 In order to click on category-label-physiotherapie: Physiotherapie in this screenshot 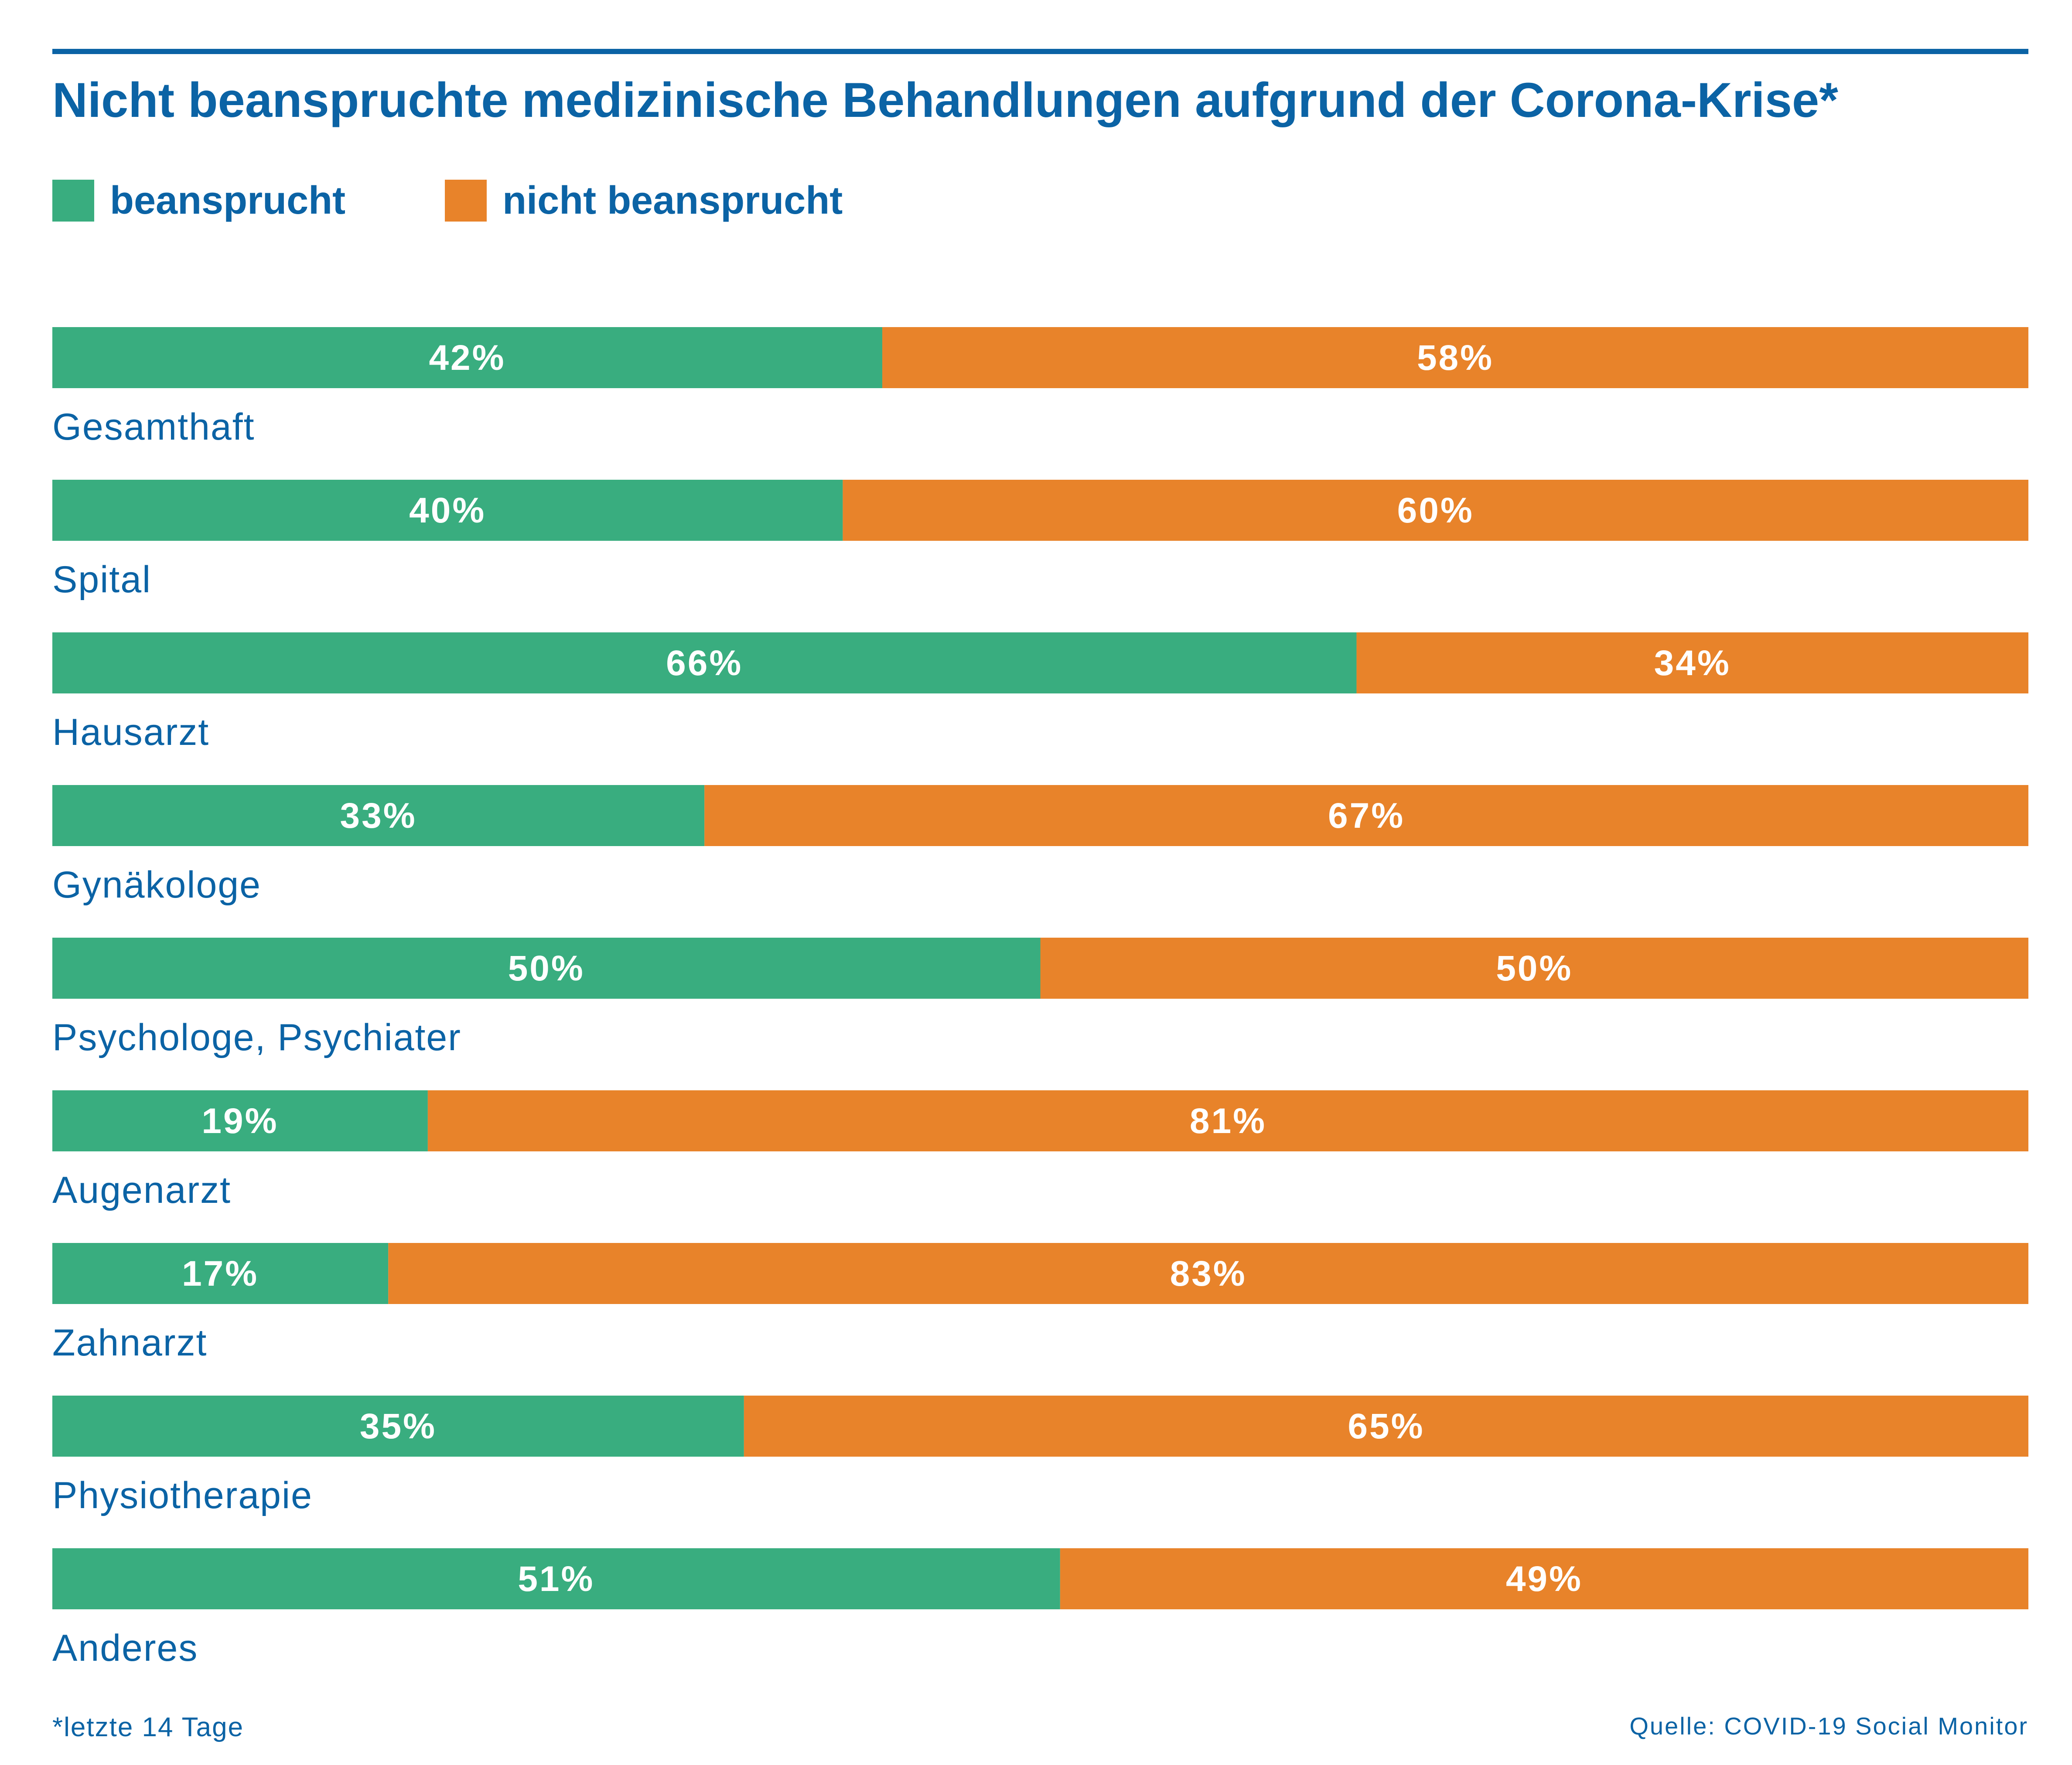, I will do `click(183, 1495)`.